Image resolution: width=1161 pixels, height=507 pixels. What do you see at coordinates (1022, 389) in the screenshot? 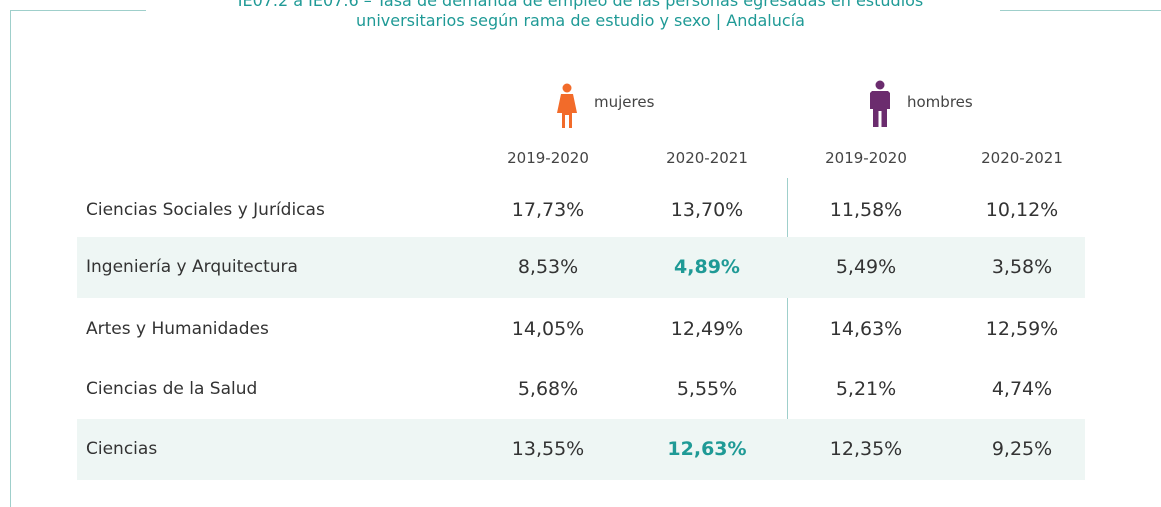
I see `cell-value: 4,74%` at bounding box center [1022, 389].